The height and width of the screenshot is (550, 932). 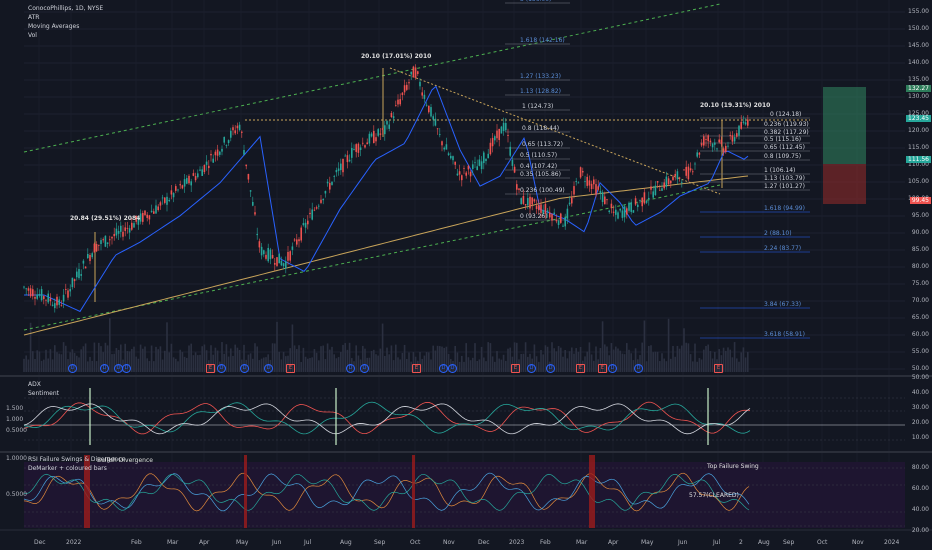 I want to click on annotation-right: 20.10 (19.31%) 2010, so click(x=735, y=105).